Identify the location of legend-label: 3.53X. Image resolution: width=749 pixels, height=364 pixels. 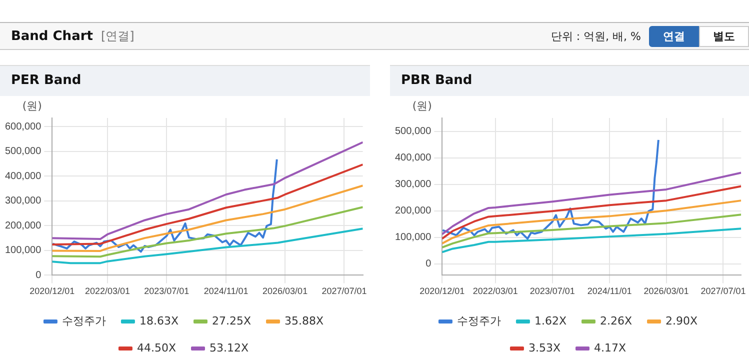
(544, 347).